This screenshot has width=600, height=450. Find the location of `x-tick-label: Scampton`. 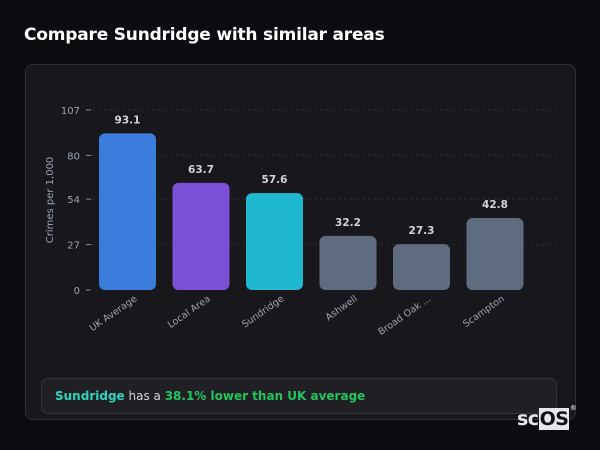

x-tick-label: Scampton is located at coordinates (484, 311).